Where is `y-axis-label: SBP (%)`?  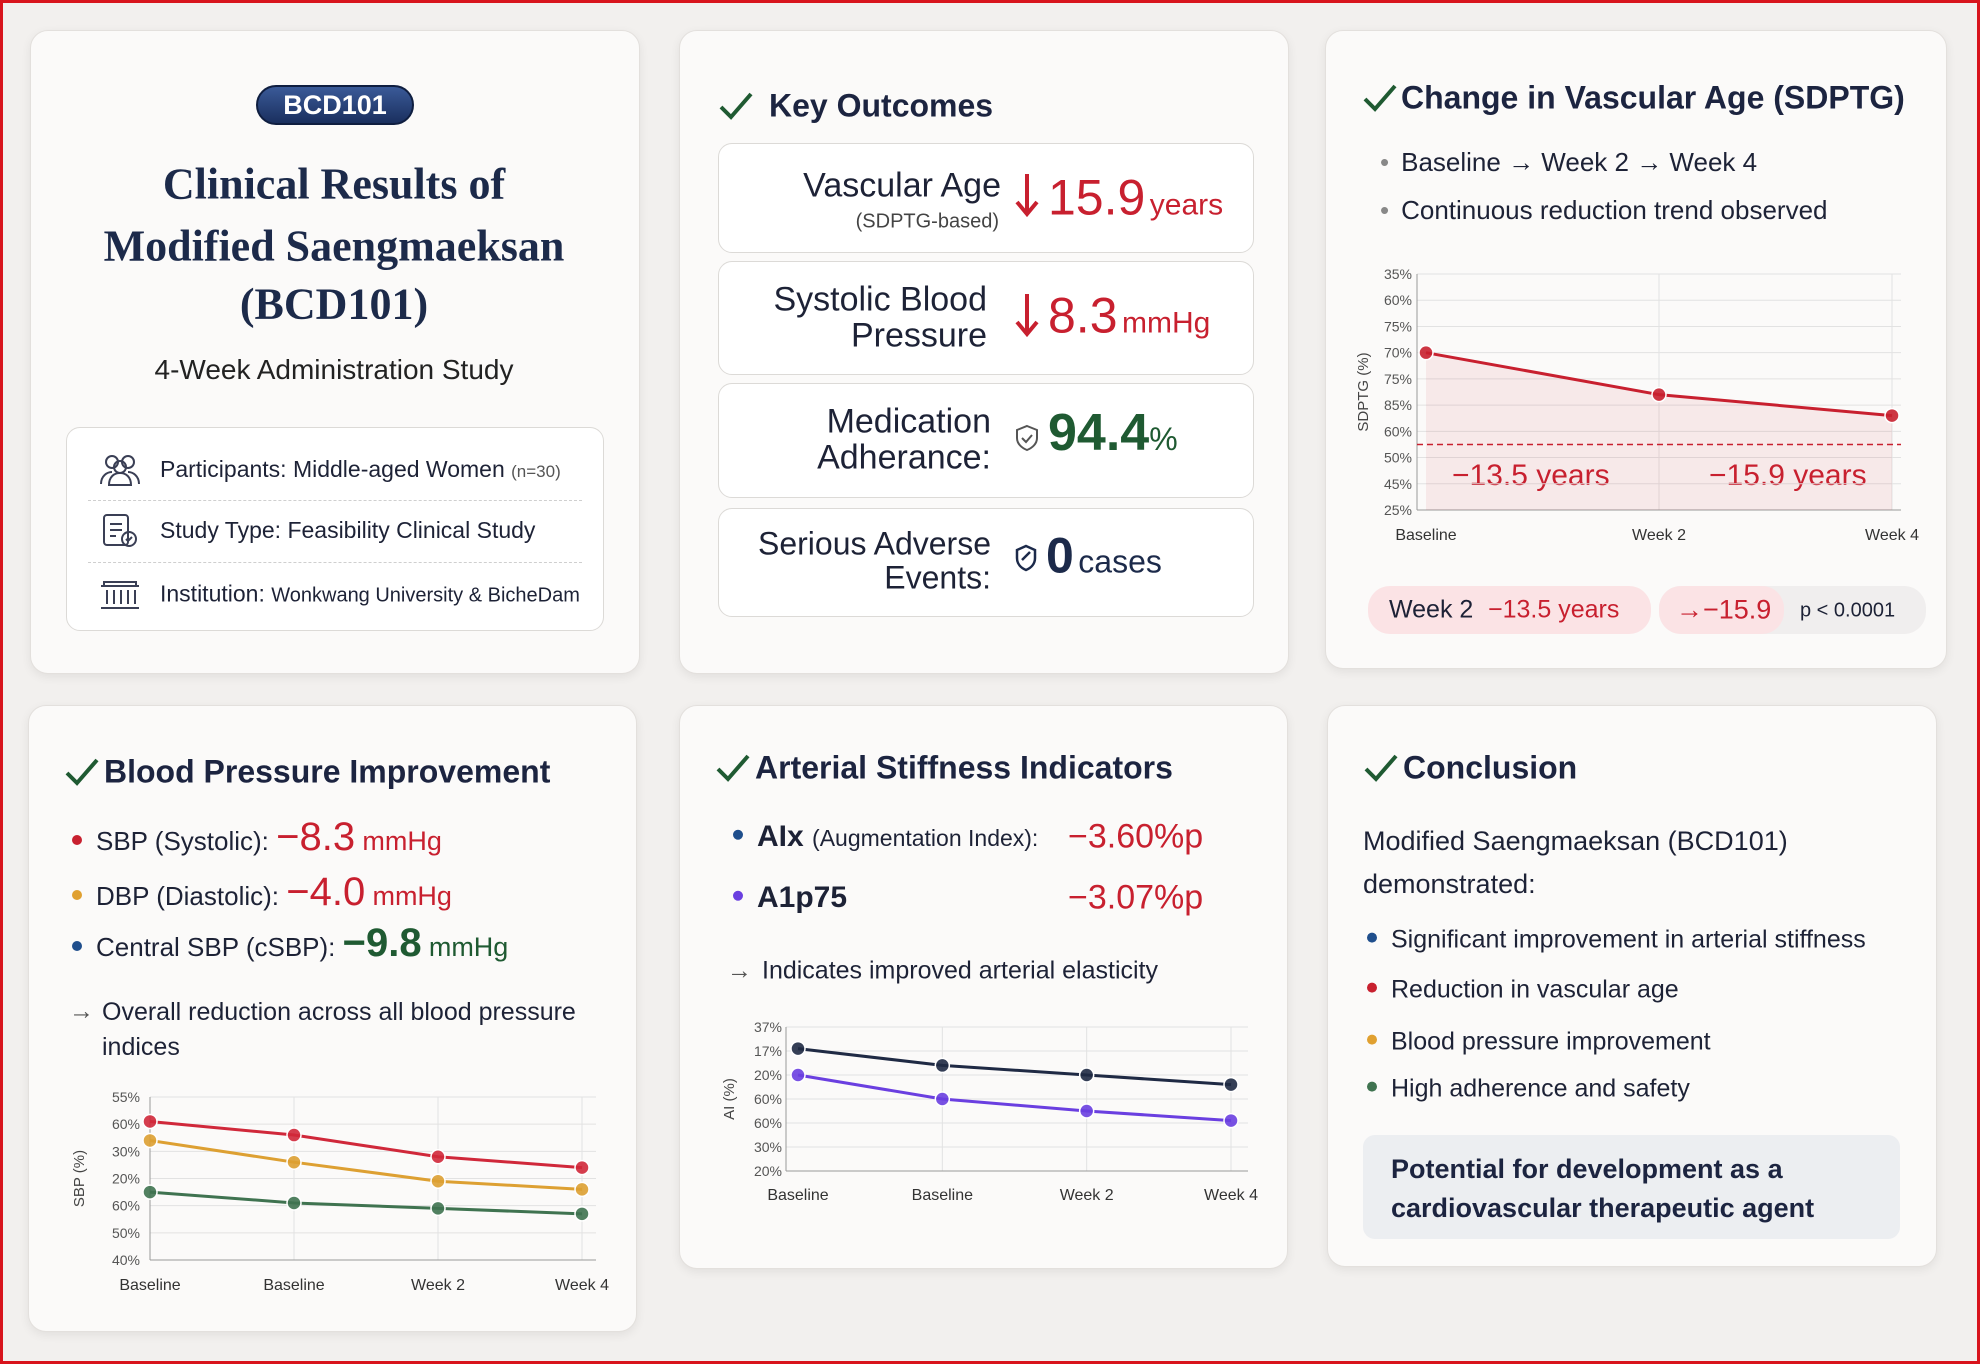
y-axis-label: SBP (%) is located at coordinates (79, 1178).